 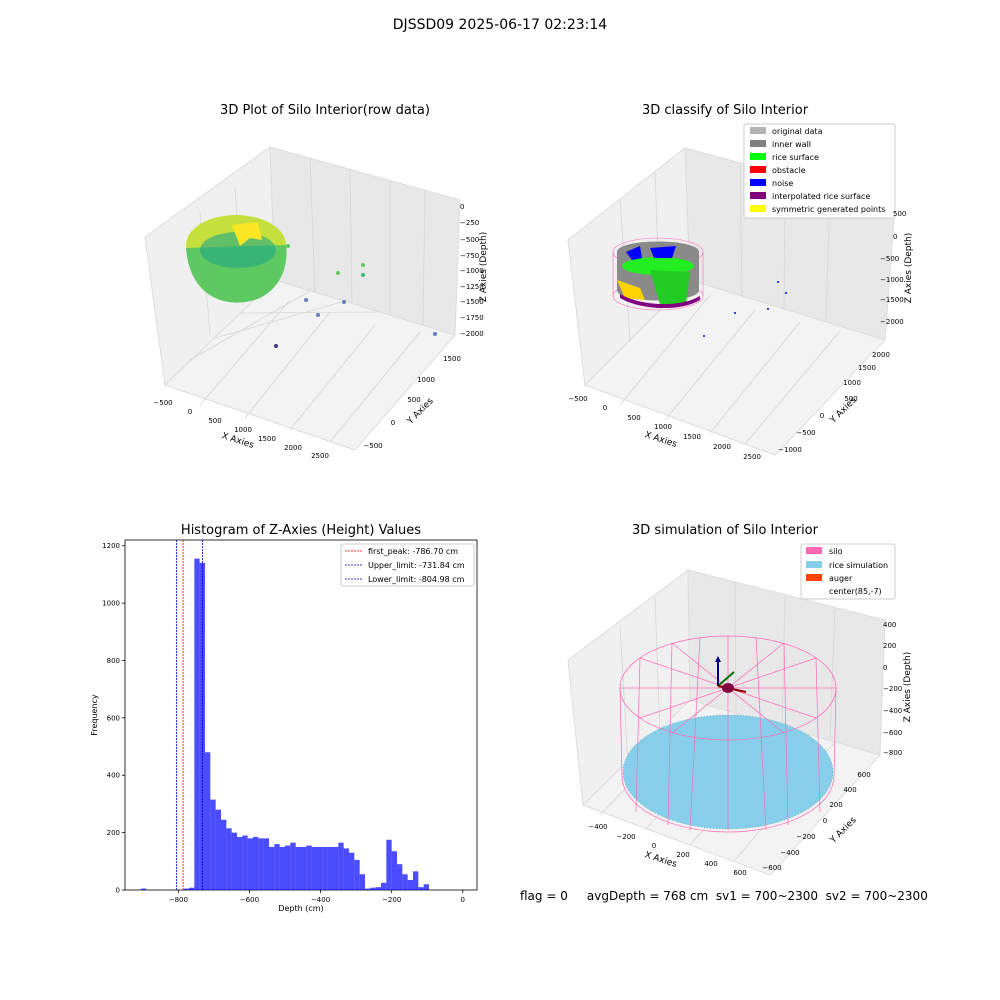 What do you see at coordinates (469, 240) in the screenshot?
I see `panel1-ztick: −500` at bounding box center [469, 240].